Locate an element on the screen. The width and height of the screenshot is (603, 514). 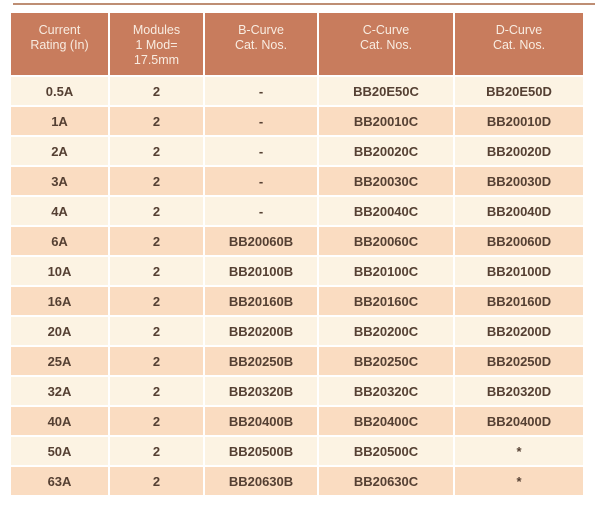
cell-current-rating: 4A is located at coordinates (59, 211).